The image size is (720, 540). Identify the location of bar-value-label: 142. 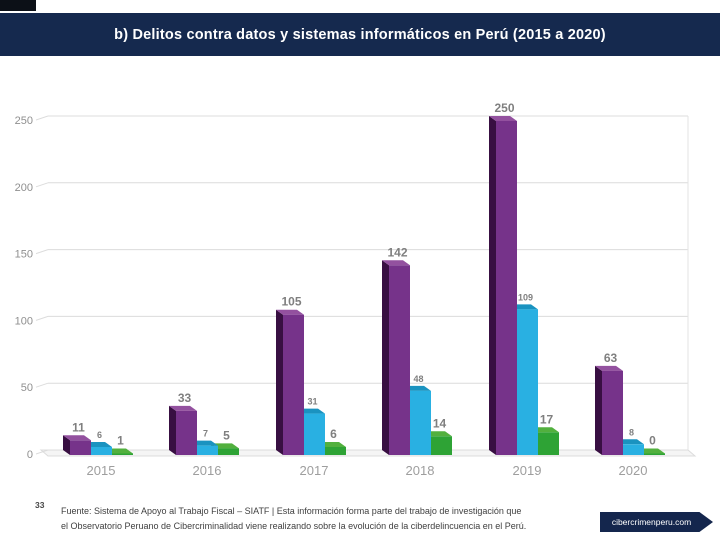
(397, 252).